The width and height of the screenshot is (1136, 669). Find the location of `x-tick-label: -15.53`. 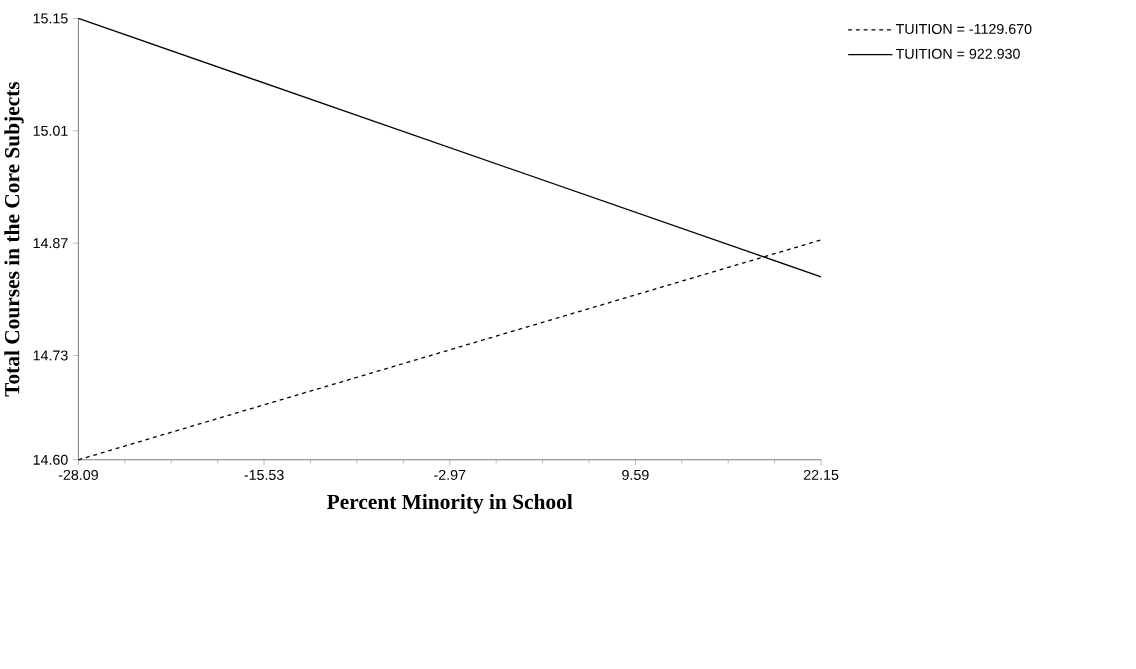

x-tick-label: -15.53 is located at coordinates (264, 475).